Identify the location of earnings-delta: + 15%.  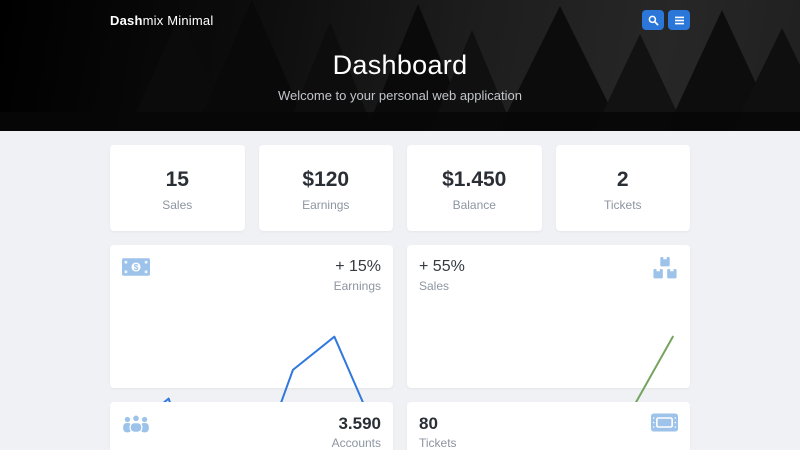
(358, 266).